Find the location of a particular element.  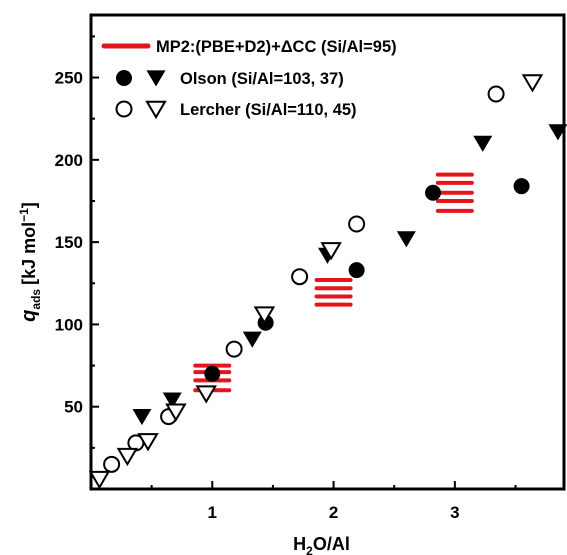

legend-lercher-triangle-point-marker is located at coordinates (156, 110).